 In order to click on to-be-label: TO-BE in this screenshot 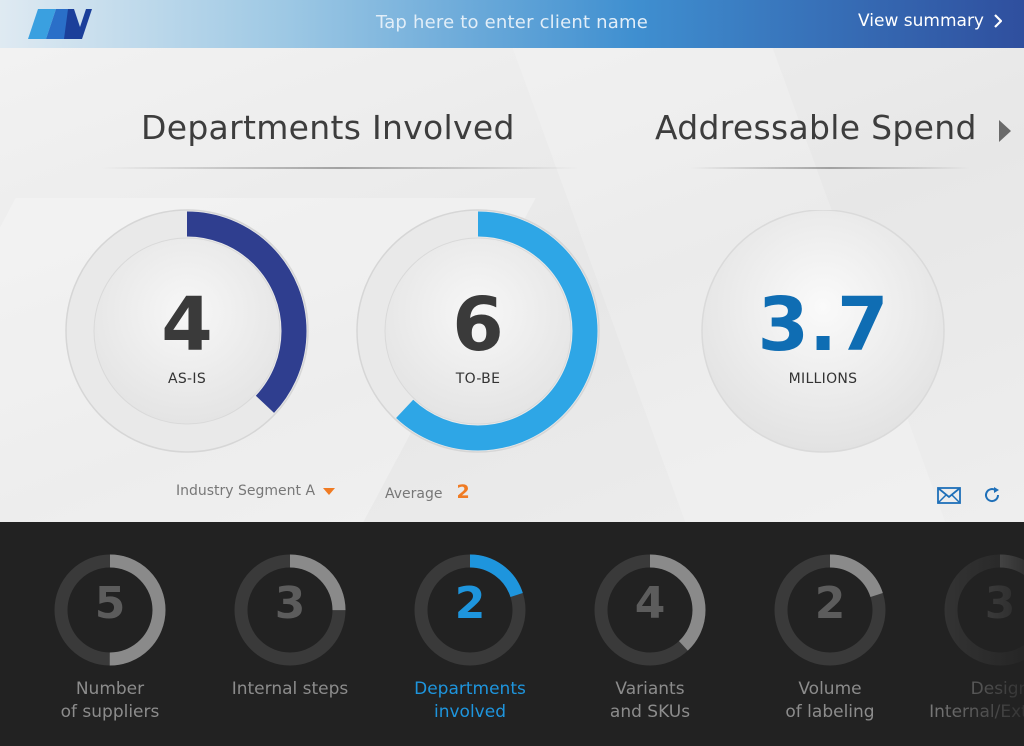, I will do `click(478, 379)`.